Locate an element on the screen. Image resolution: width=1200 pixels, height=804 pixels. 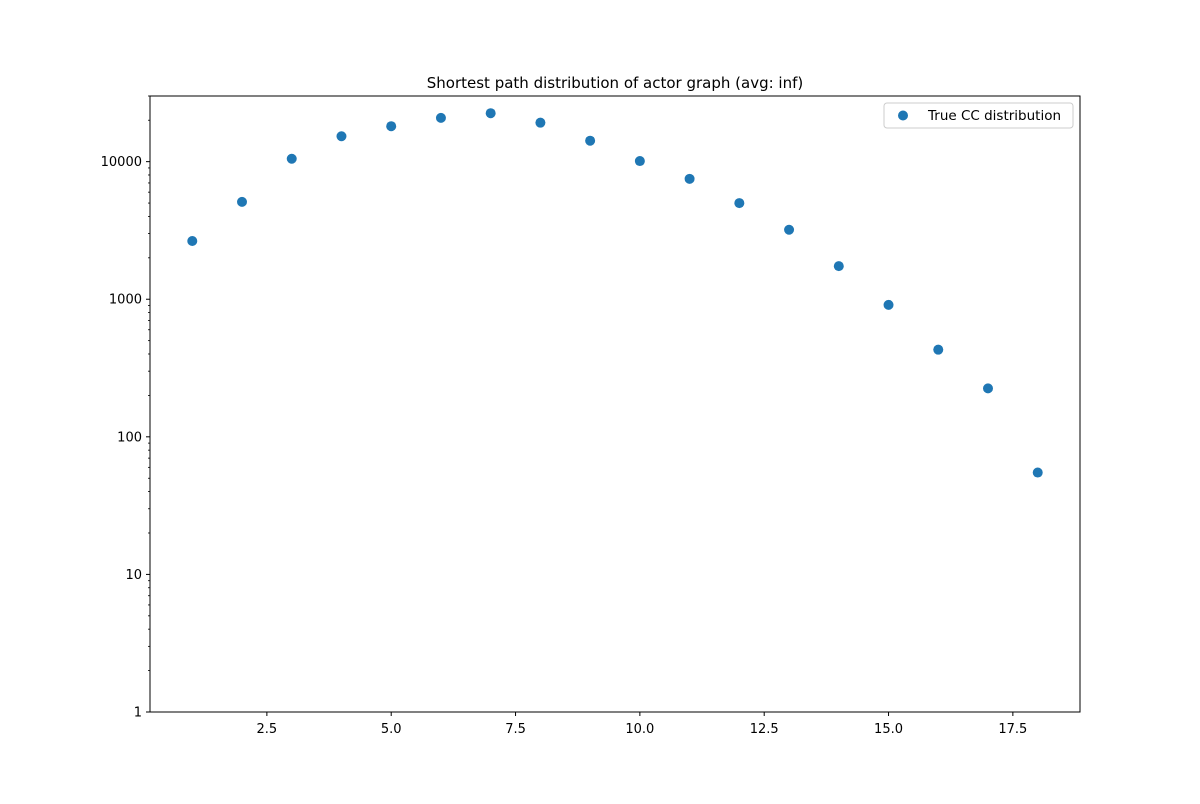
legend-label: True CC distribution is located at coordinates (994, 116).